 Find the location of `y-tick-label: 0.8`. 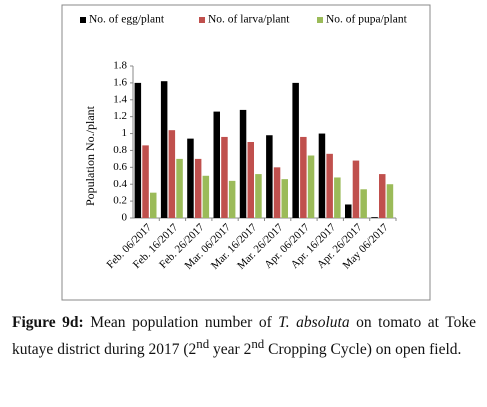

y-tick-label: 0.8 is located at coordinates (120, 150).